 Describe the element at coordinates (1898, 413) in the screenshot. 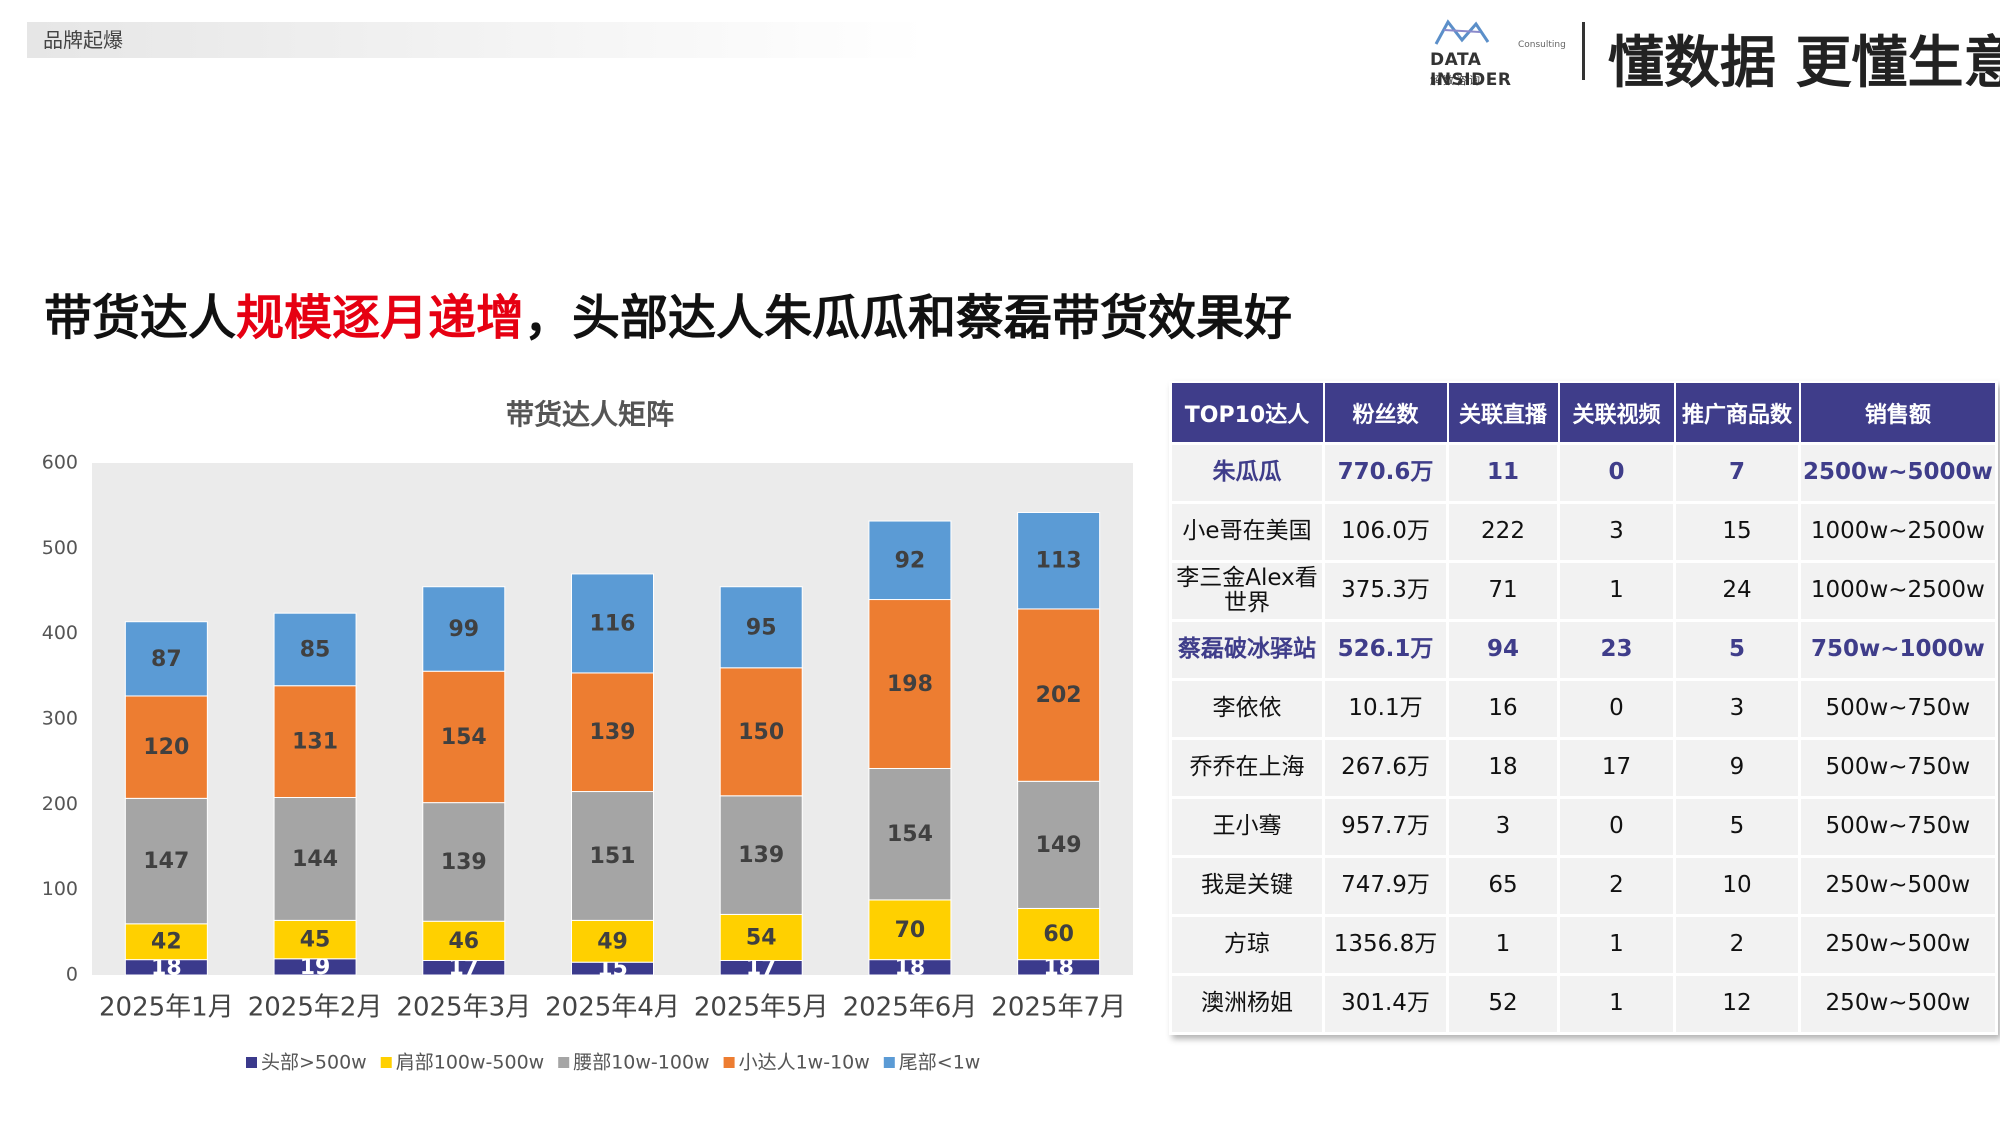

I see `header-cell: 销售额` at that location.